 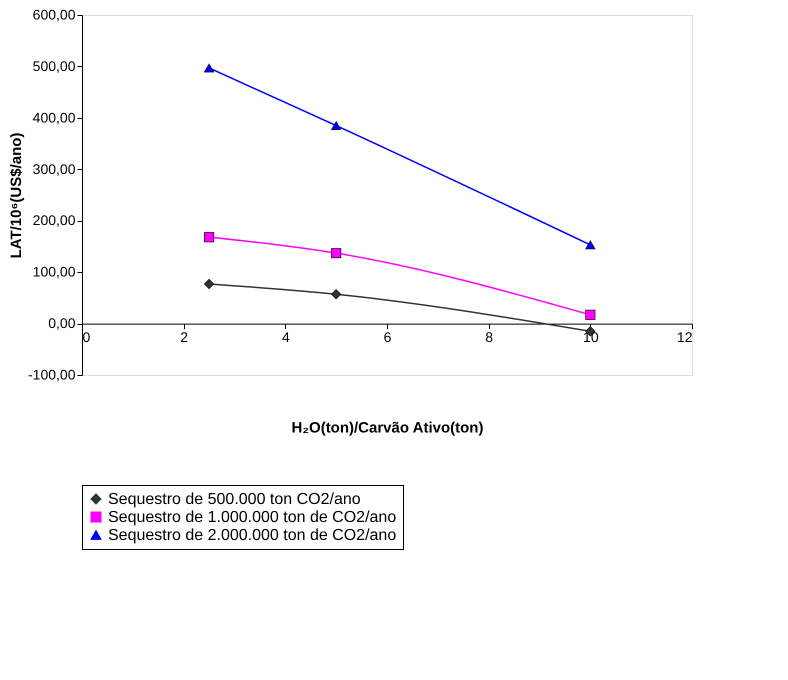 What do you see at coordinates (388, 337) in the screenshot?
I see `x-tick-label: 6` at bounding box center [388, 337].